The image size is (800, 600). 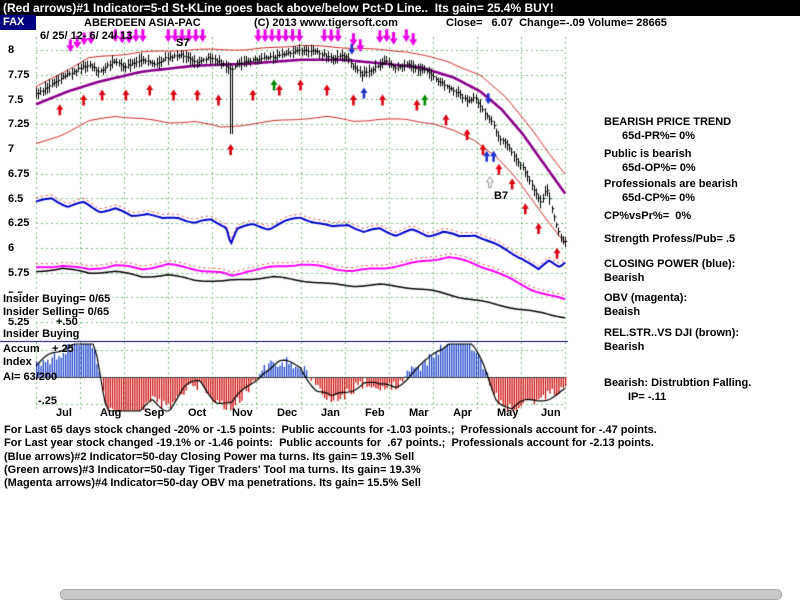 I want to click on price-tick: 5.75, so click(x=19, y=273).